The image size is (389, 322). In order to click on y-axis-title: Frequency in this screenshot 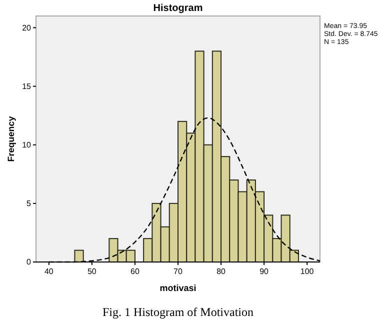, I will do `click(11, 139)`.